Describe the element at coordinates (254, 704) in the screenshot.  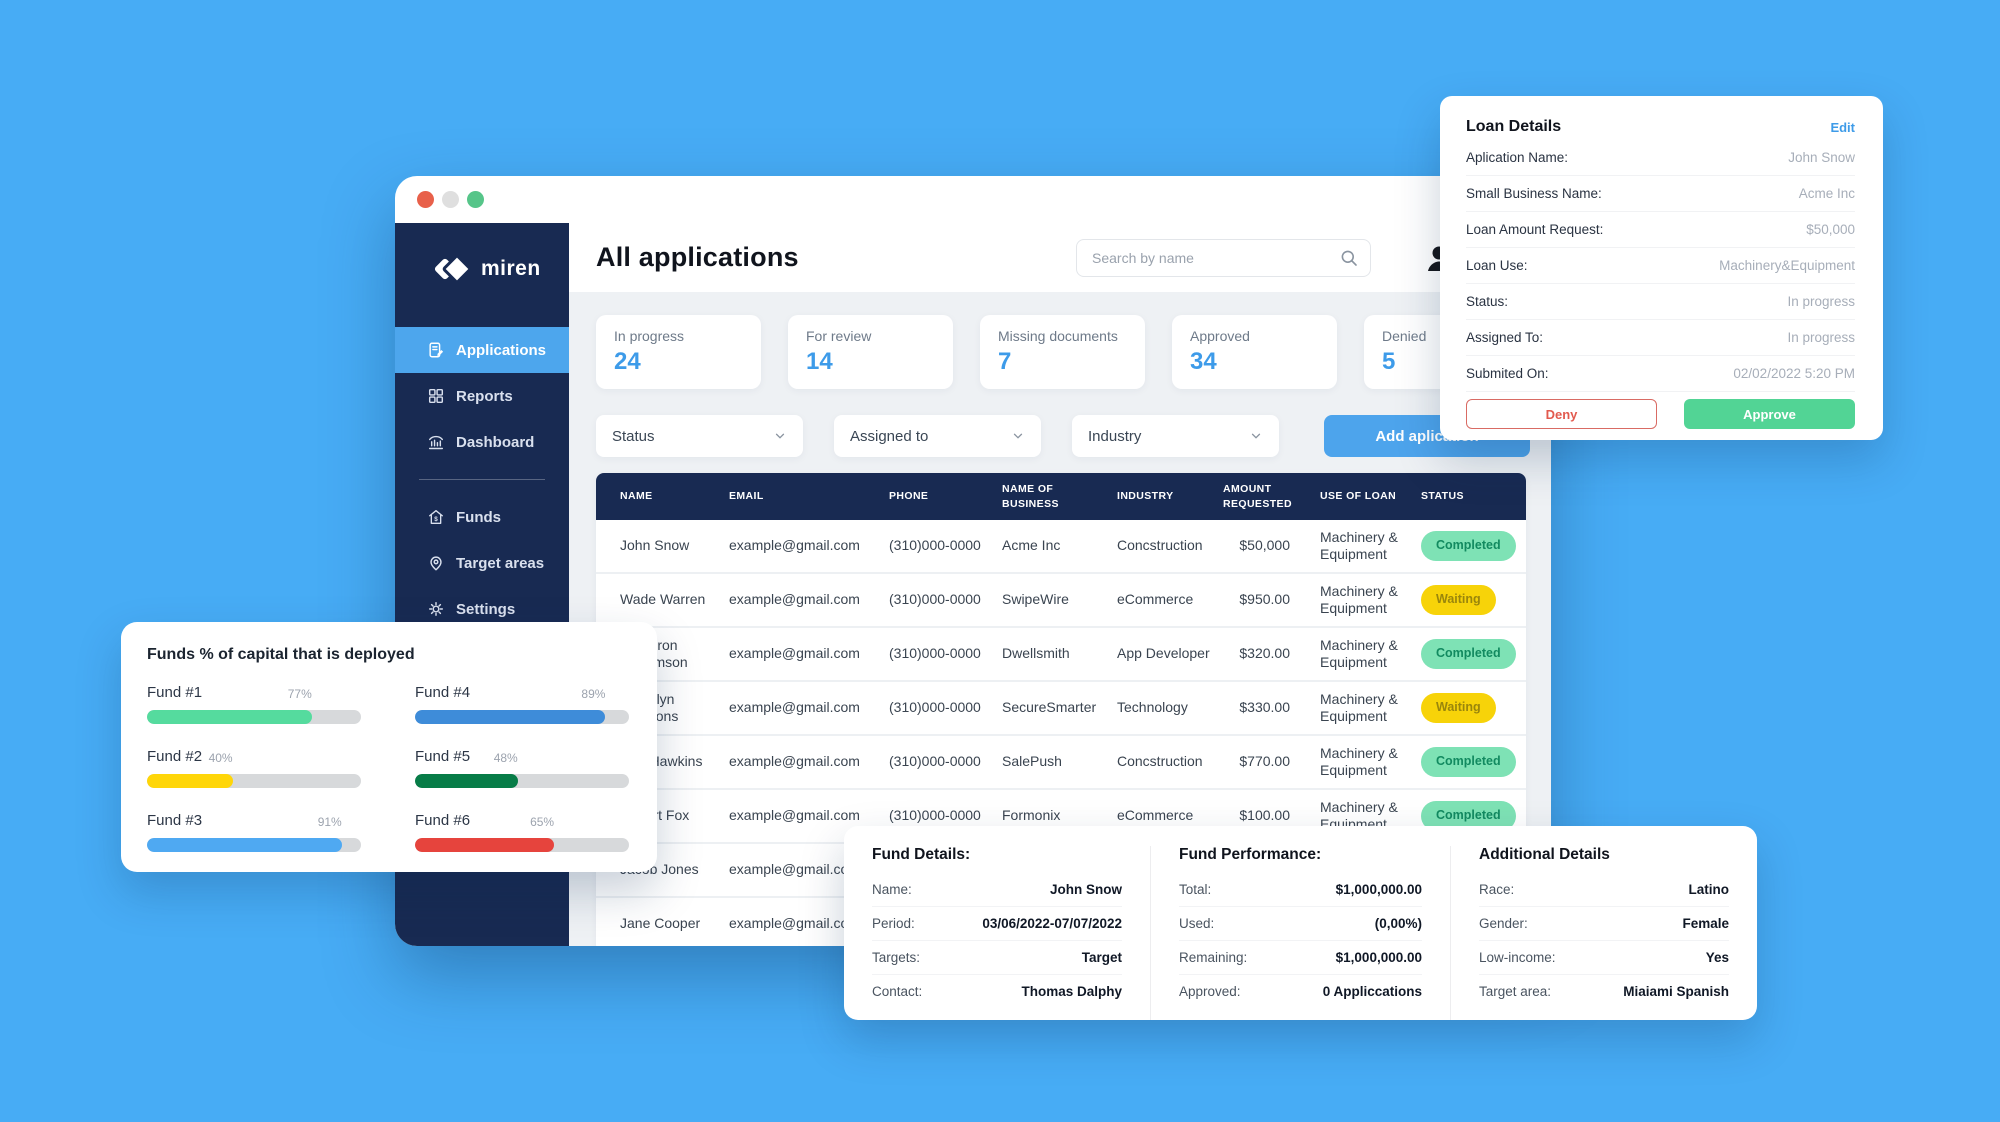
I see `fund-progress-1: Fund #1 77%` at that location.